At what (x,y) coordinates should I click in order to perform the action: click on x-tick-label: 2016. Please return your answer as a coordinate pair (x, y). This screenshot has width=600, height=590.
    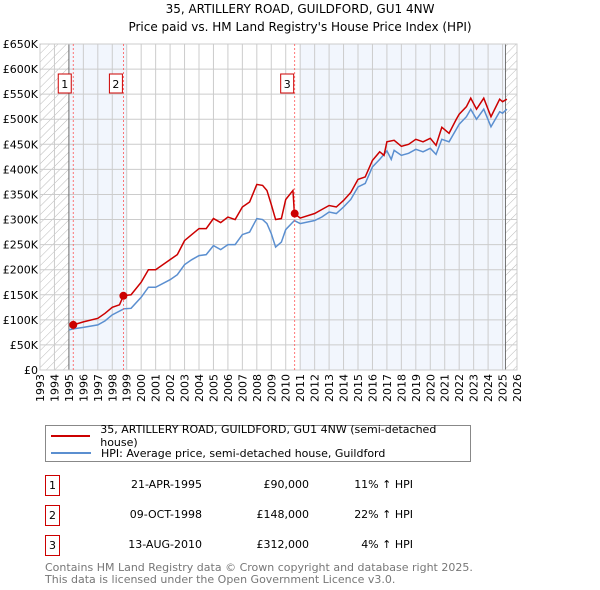
    Looking at the image, I should click on (372, 388).